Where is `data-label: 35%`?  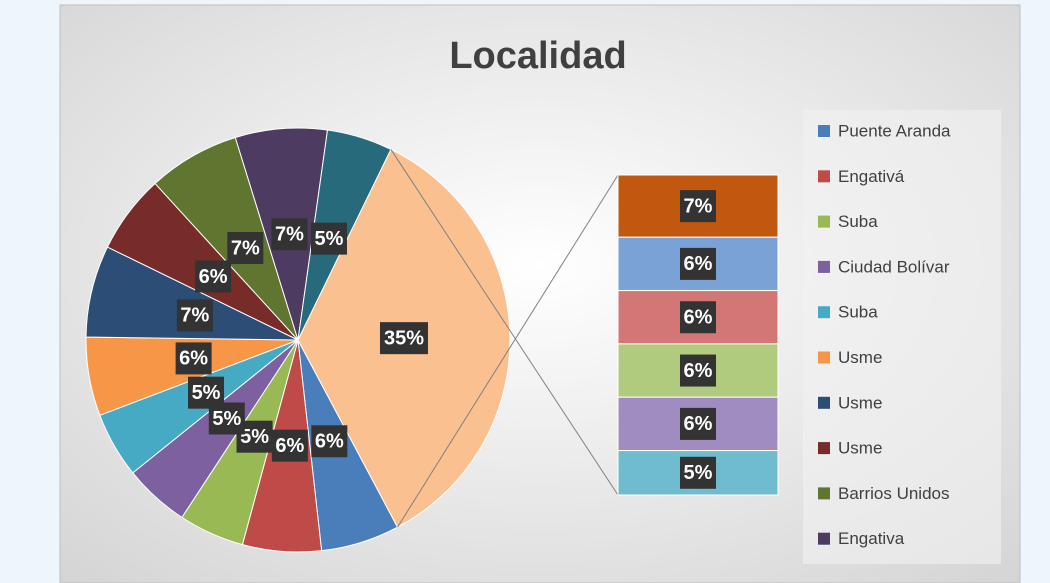 data-label: 35% is located at coordinates (404, 338).